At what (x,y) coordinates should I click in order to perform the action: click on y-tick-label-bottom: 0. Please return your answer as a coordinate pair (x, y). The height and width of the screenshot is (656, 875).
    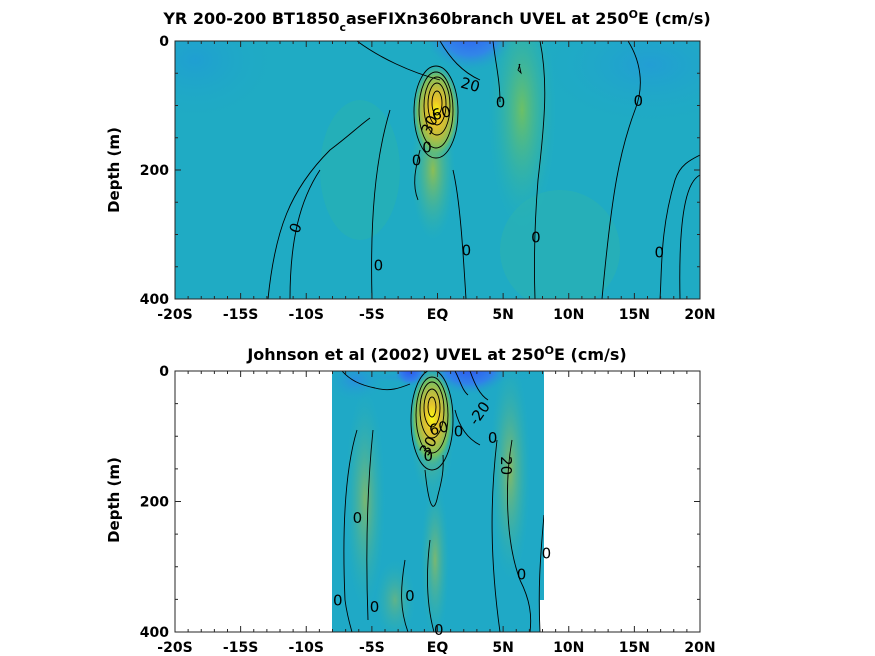
    Looking at the image, I should click on (164, 372).